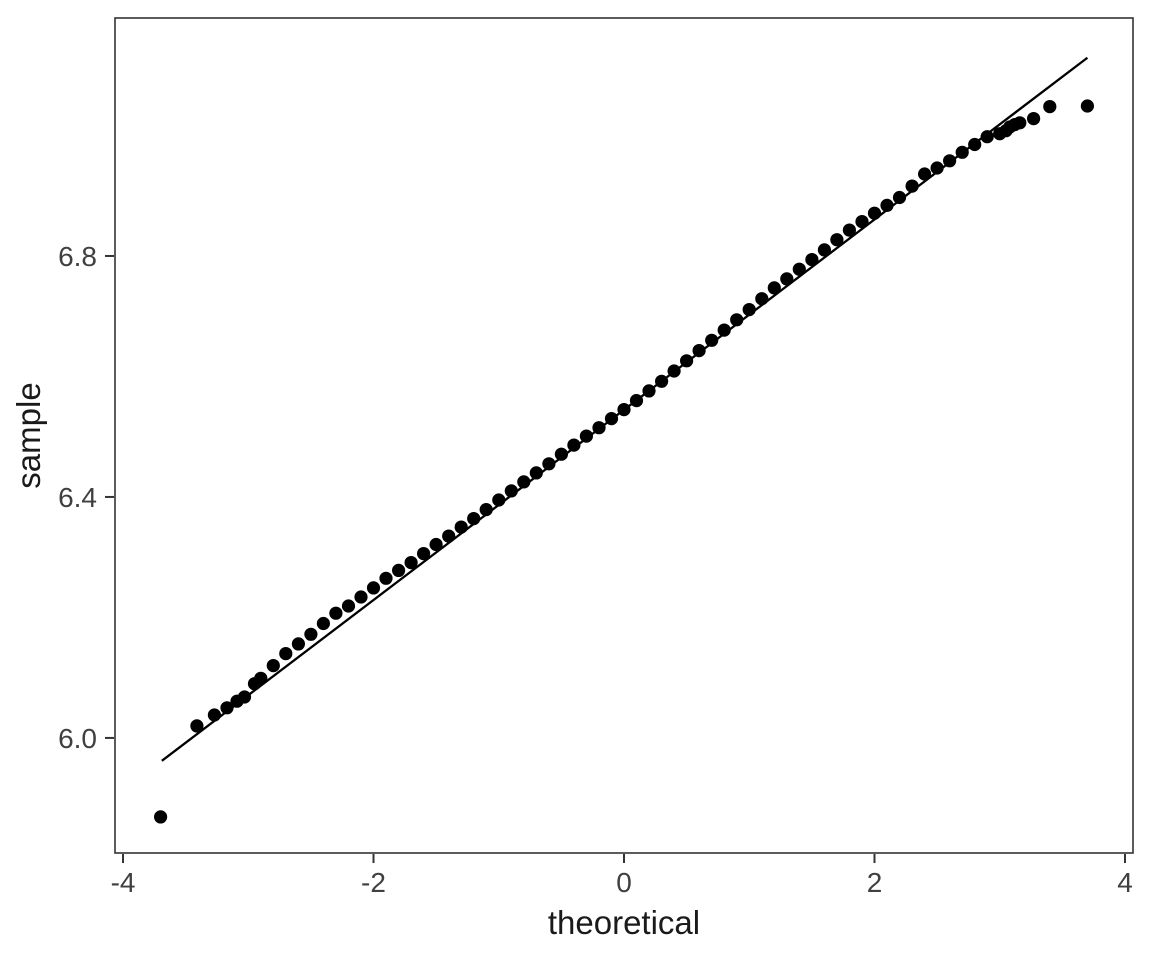 Image resolution: width=1152 pixels, height=965 pixels. What do you see at coordinates (28, 435) in the screenshot?
I see `y-axis-title: sample` at bounding box center [28, 435].